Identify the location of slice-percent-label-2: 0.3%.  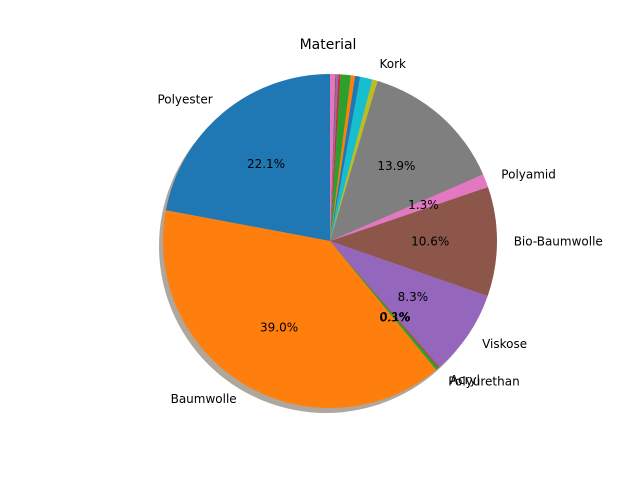
(394, 318).